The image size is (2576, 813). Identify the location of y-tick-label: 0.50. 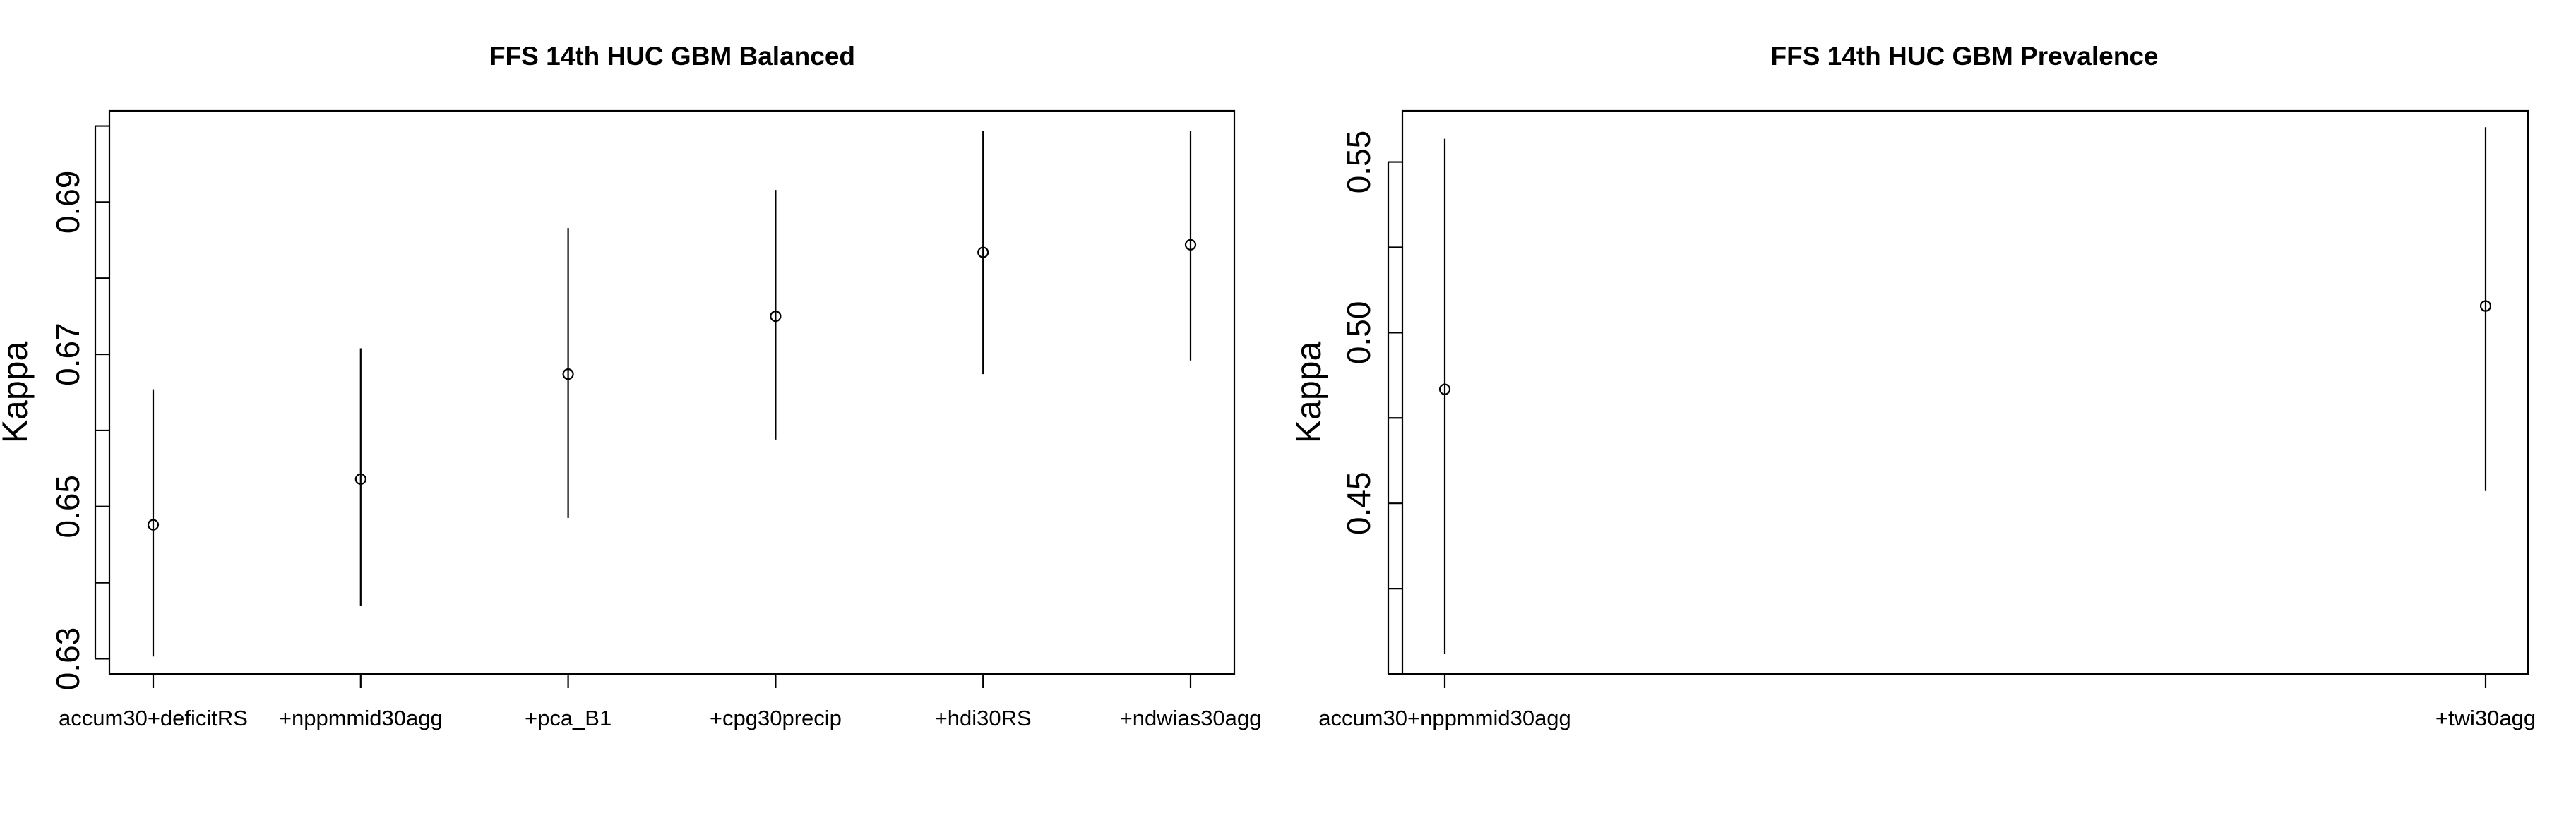
(1358, 333).